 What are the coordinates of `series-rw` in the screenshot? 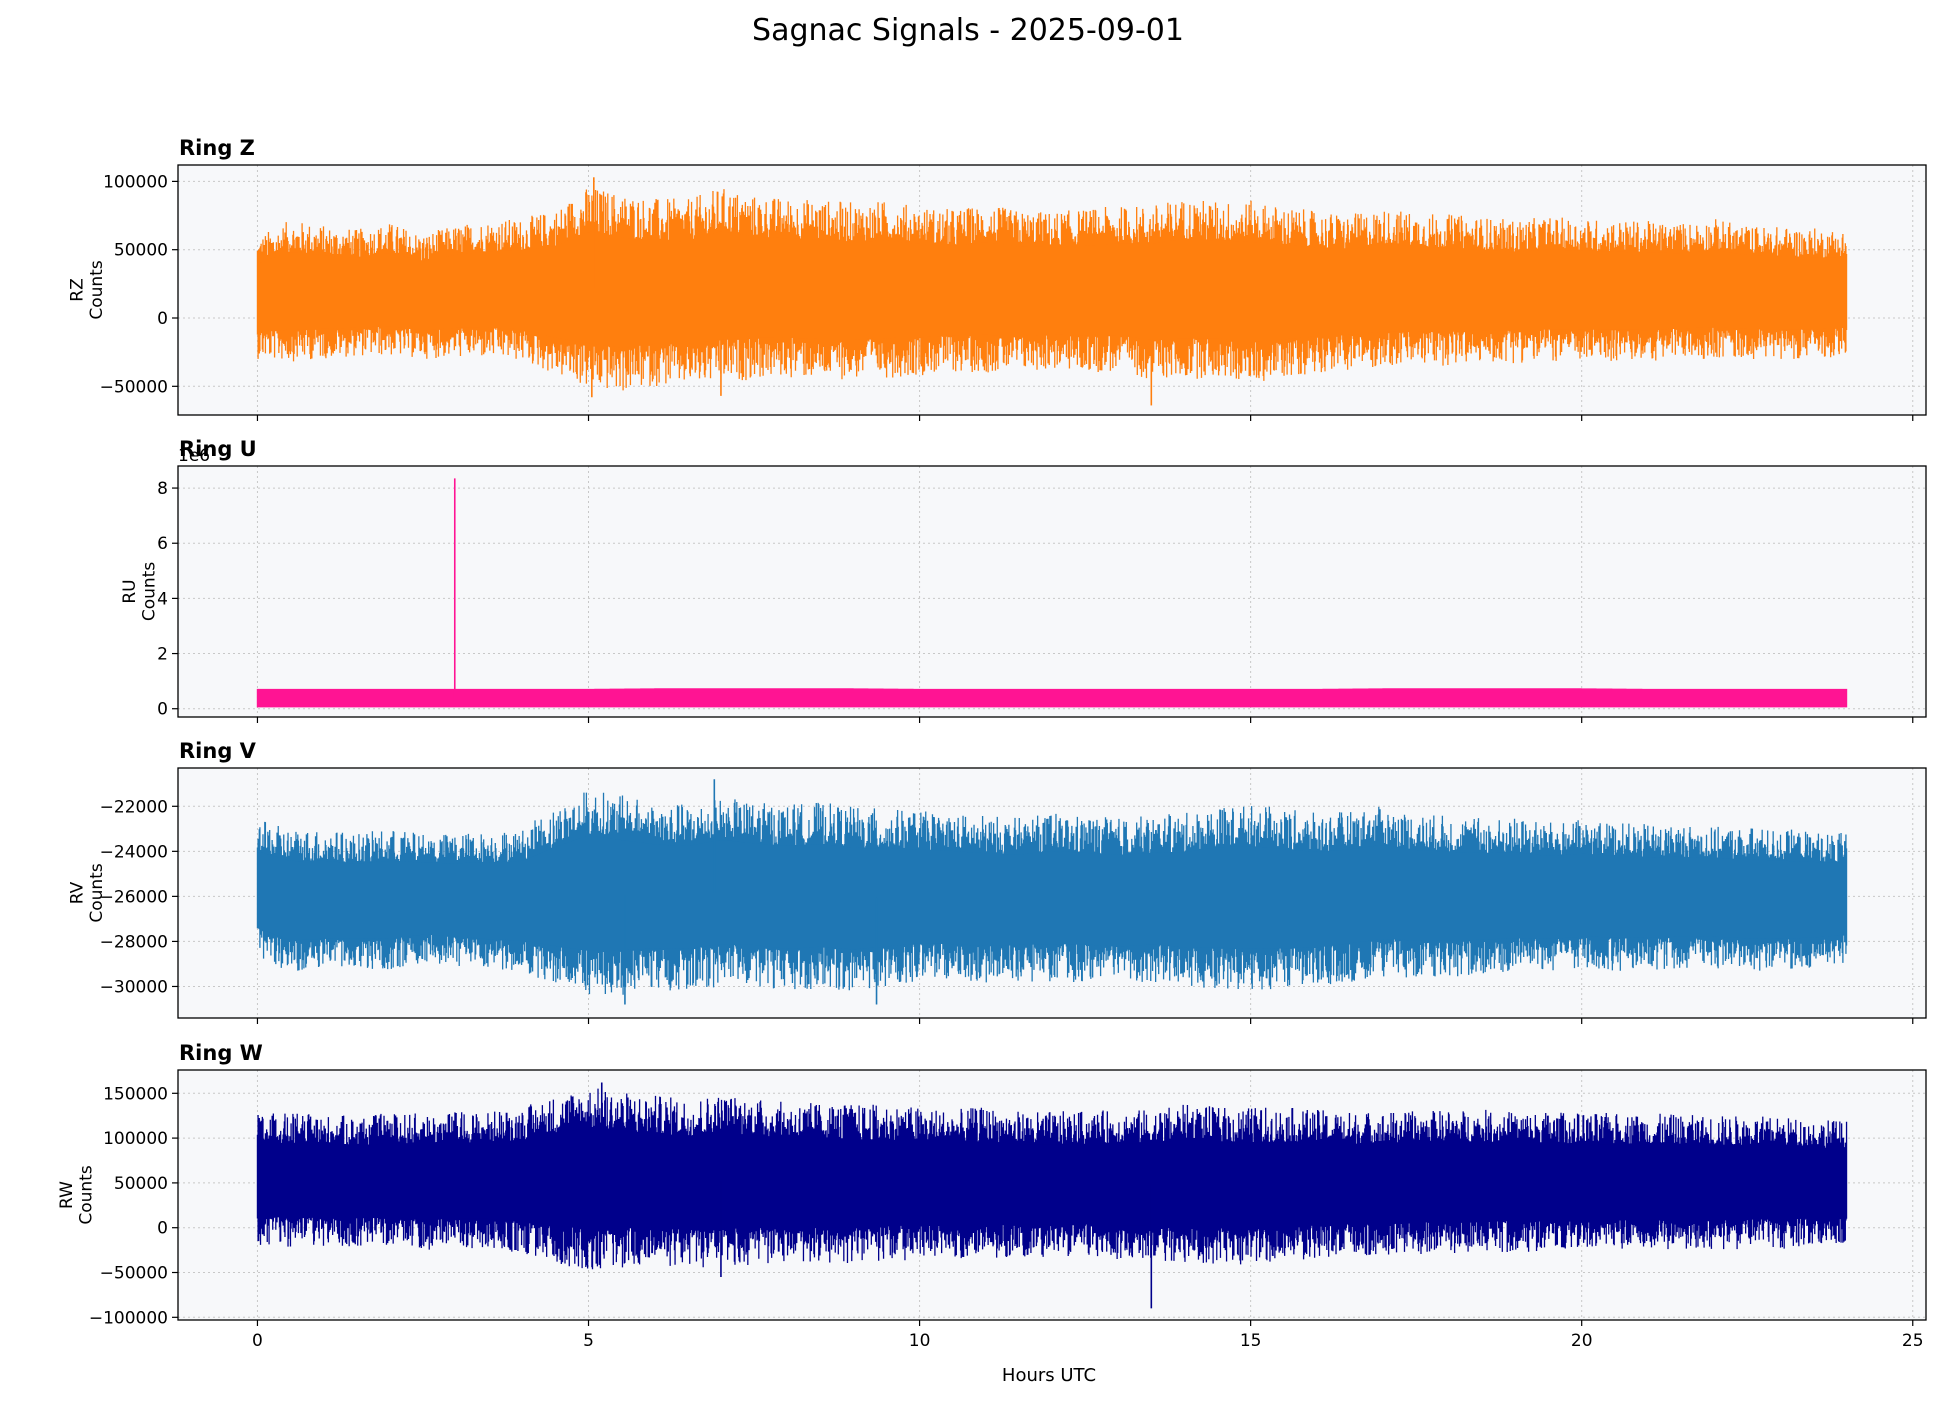 It's located at (1052, 1195).